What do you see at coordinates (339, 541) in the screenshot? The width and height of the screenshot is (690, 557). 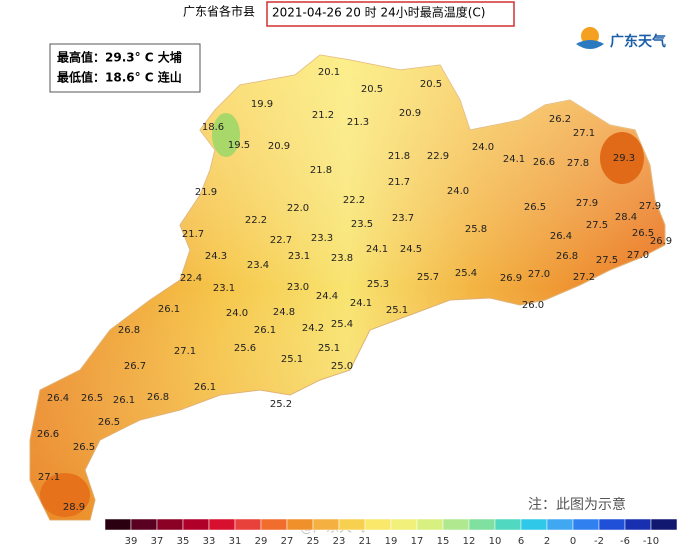 I see `legend-label: 23` at bounding box center [339, 541].